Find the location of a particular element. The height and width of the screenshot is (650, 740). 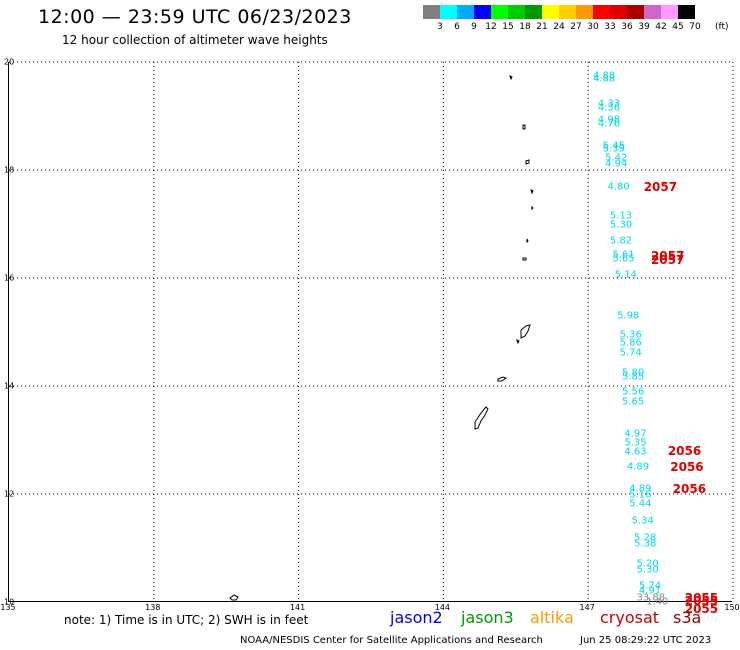

swh-value: 4.76 is located at coordinates (609, 124).